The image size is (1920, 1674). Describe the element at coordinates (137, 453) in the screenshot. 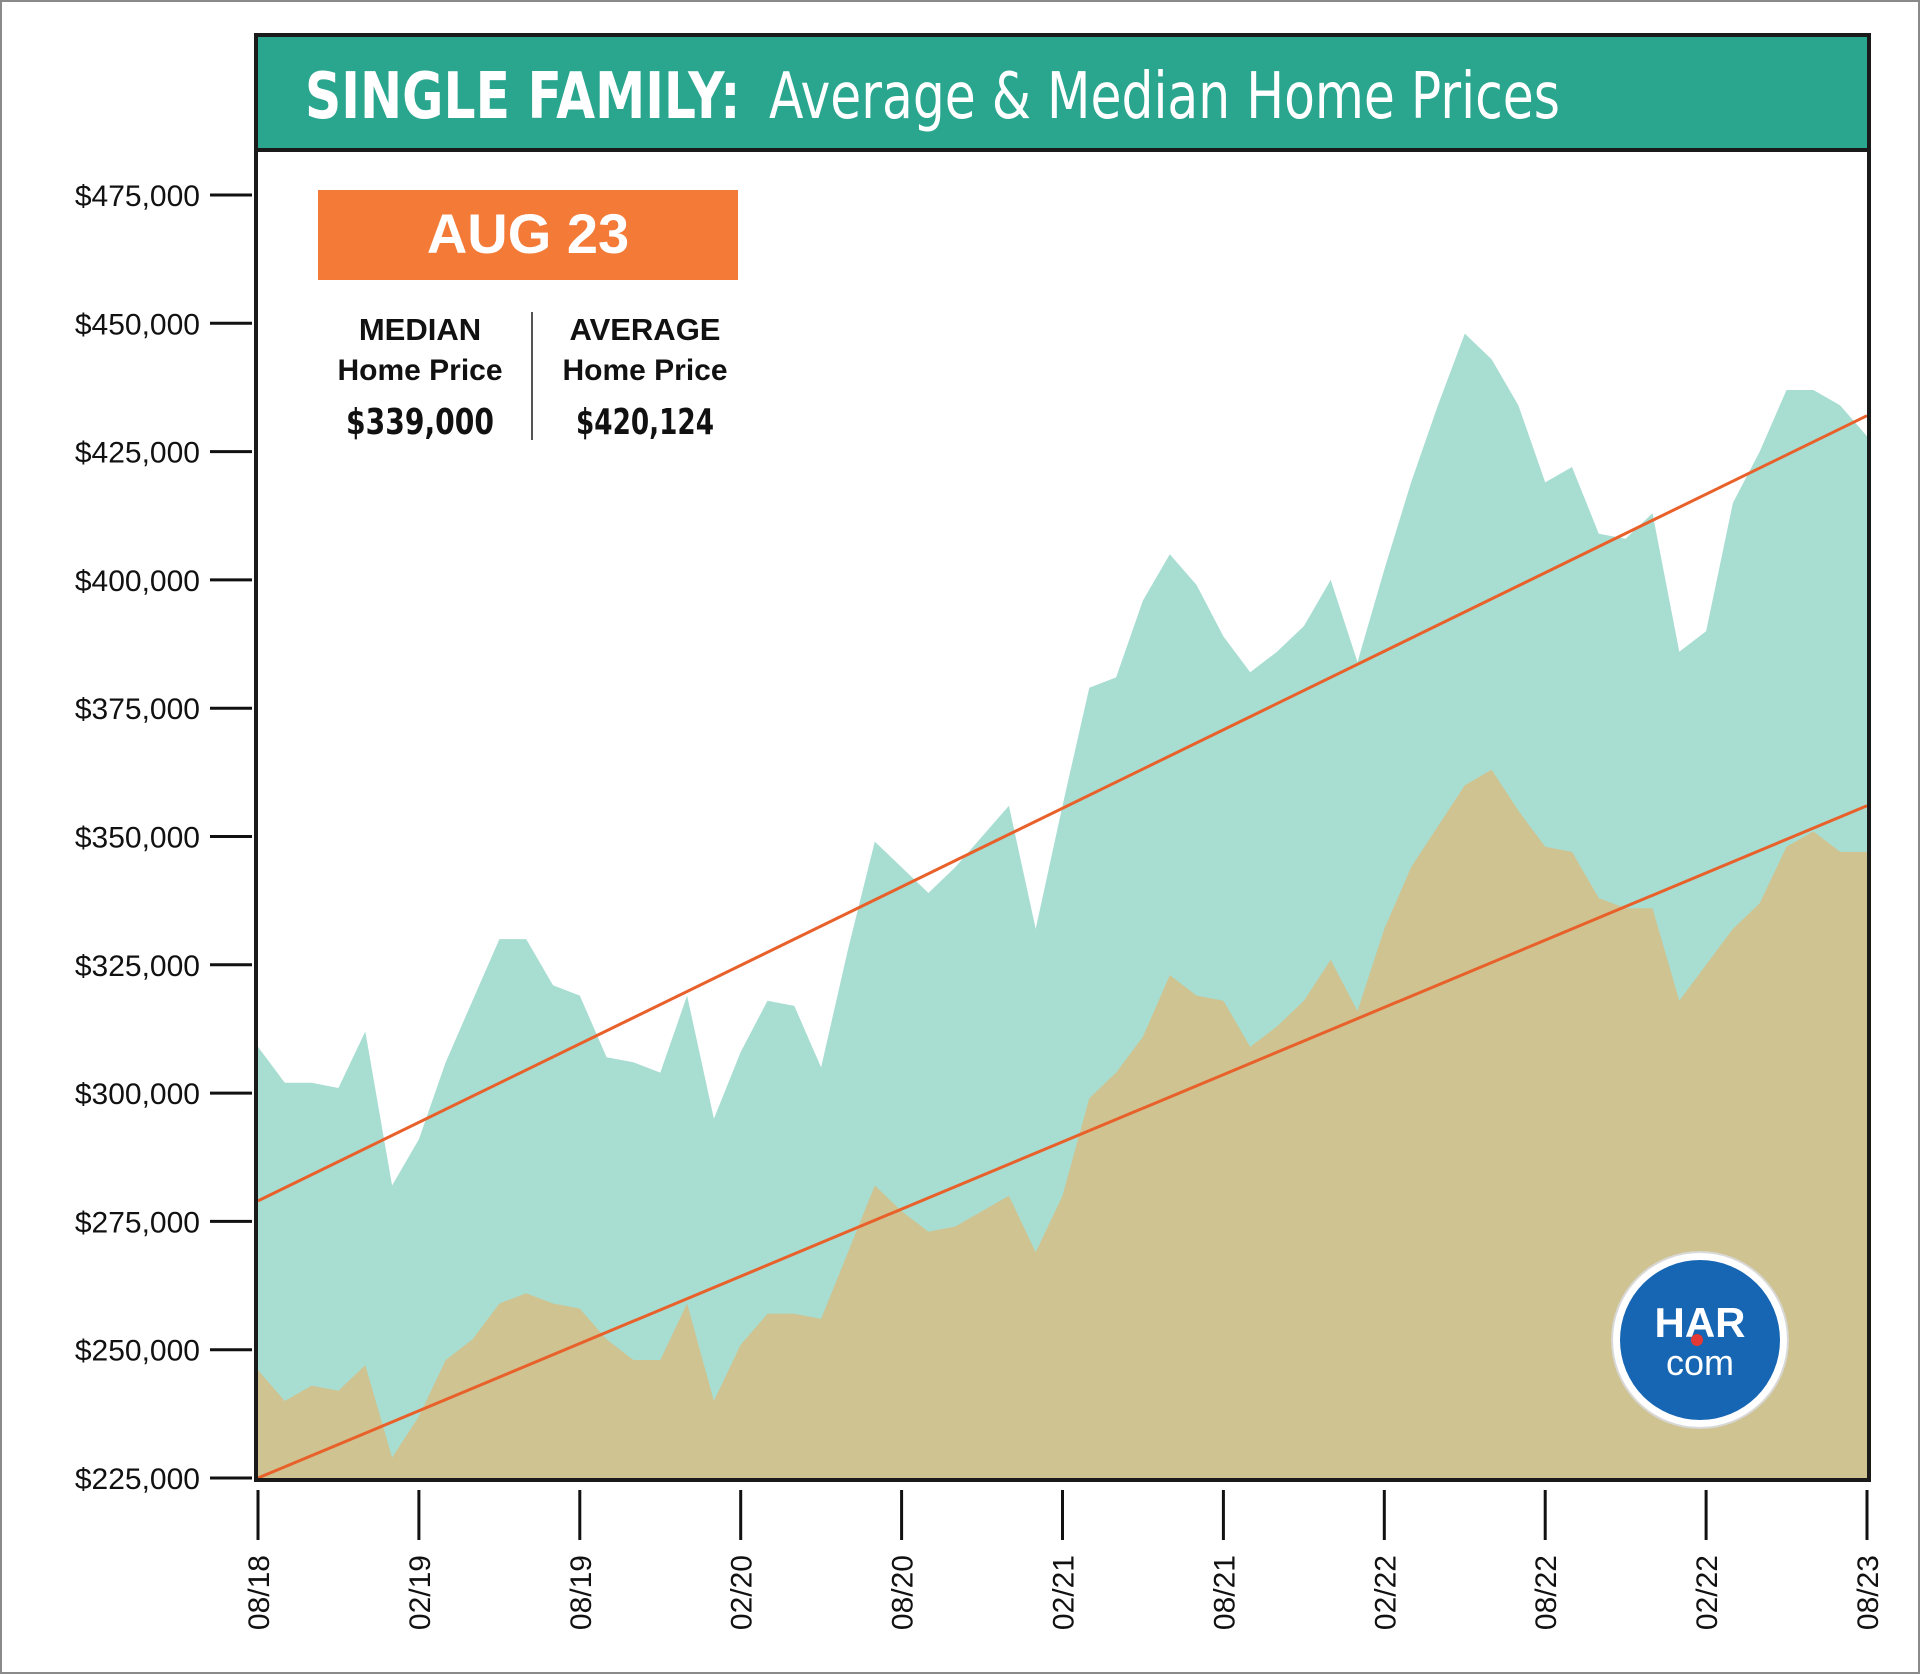

I see `y-tick-label: $425,000` at that location.